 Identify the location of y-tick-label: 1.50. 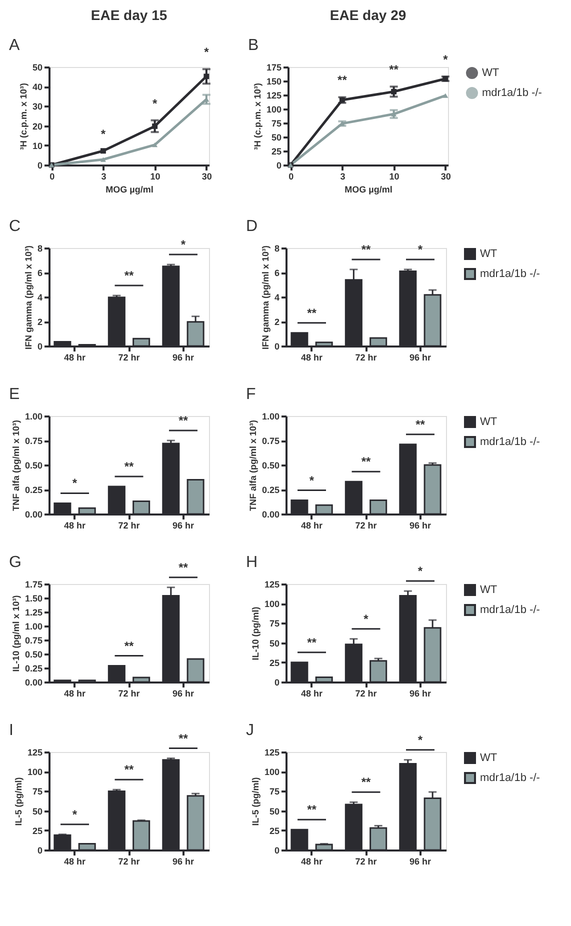
(33, 599).